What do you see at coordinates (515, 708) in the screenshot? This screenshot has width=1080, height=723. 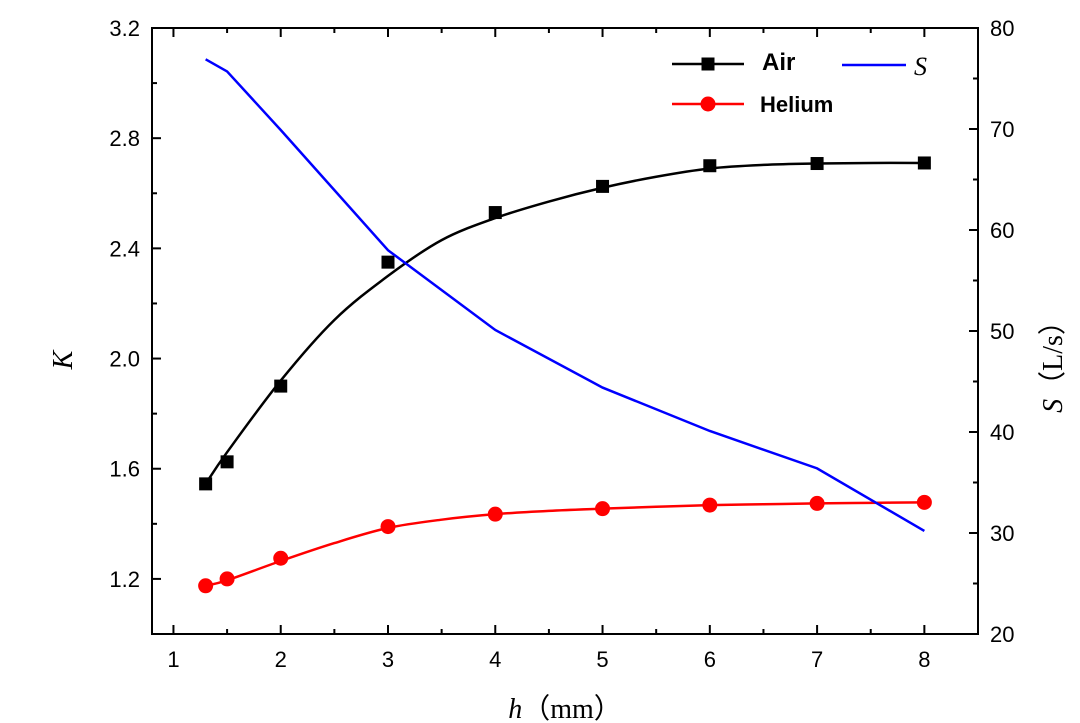 I see `x-axis-title-var: h` at bounding box center [515, 708].